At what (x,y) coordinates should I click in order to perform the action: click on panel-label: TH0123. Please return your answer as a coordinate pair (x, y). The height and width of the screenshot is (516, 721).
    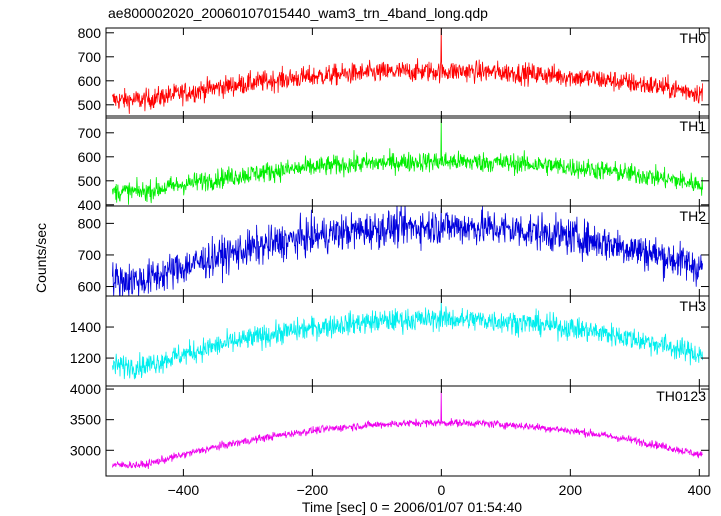
    Looking at the image, I should click on (681, 396).